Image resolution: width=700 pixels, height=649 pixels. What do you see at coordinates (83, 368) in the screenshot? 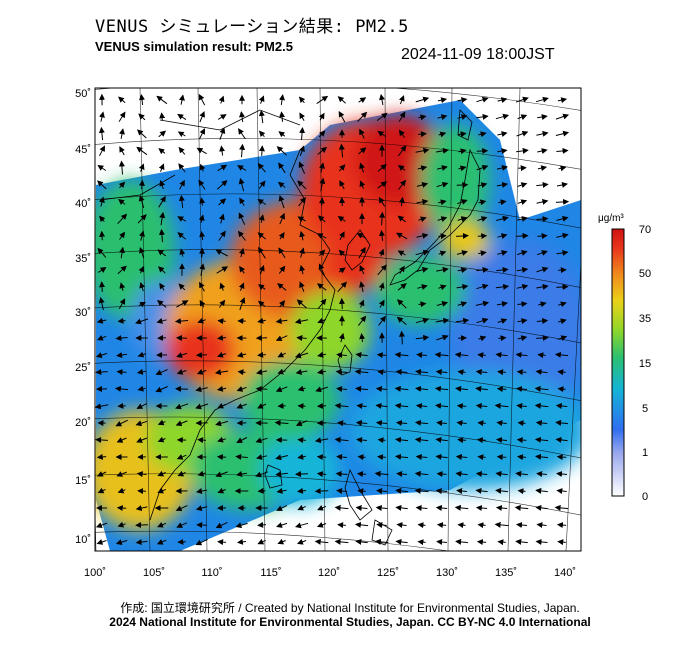
I see `lat-label-25: 25˚` at bounding box center [83, 368].